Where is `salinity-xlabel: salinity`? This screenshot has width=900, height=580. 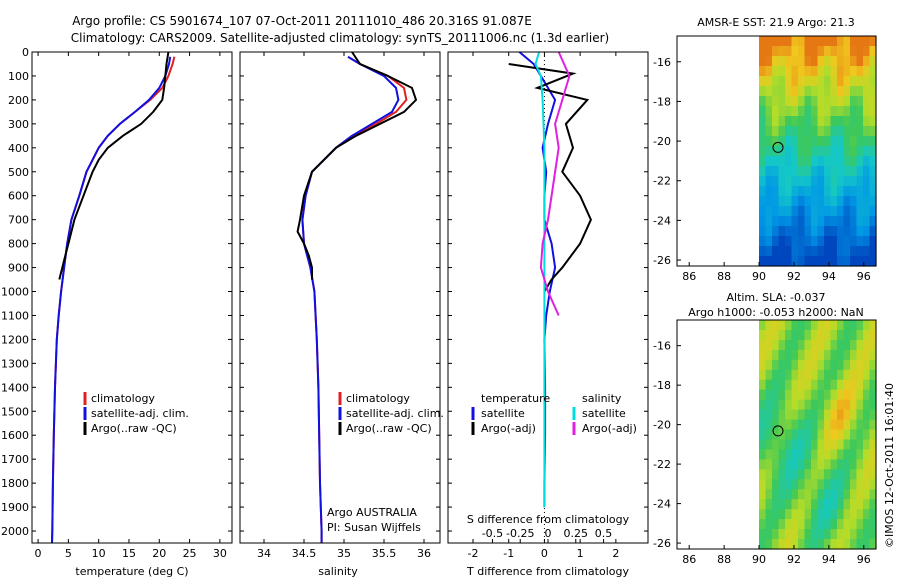
salinity-xlabel: salinity is located at coordinates (338, 571).